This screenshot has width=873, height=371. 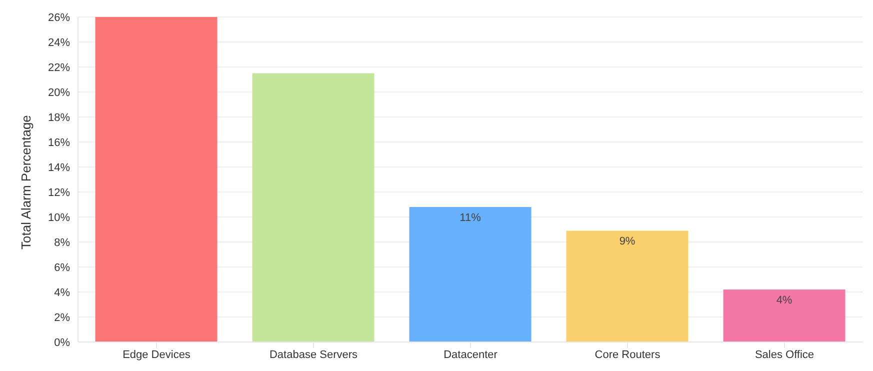 I want to click on x-tick-label: Edge Devices, so click(x=156, y=354).